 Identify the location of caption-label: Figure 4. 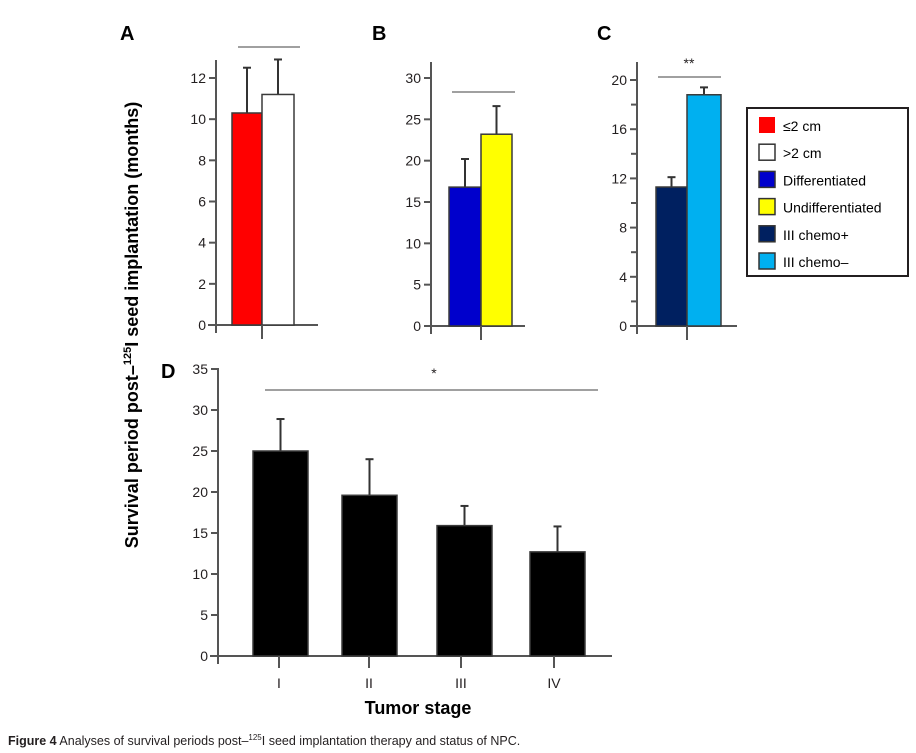
(32, 741).